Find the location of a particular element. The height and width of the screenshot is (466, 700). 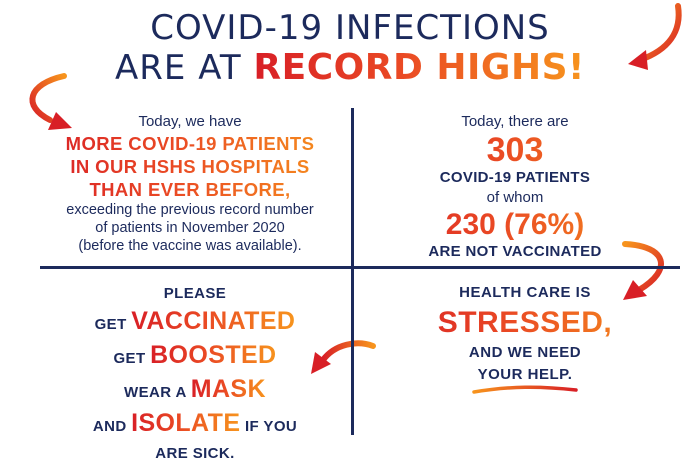

mask-line: WEAR A MASK is located at coordinates (195, 391).